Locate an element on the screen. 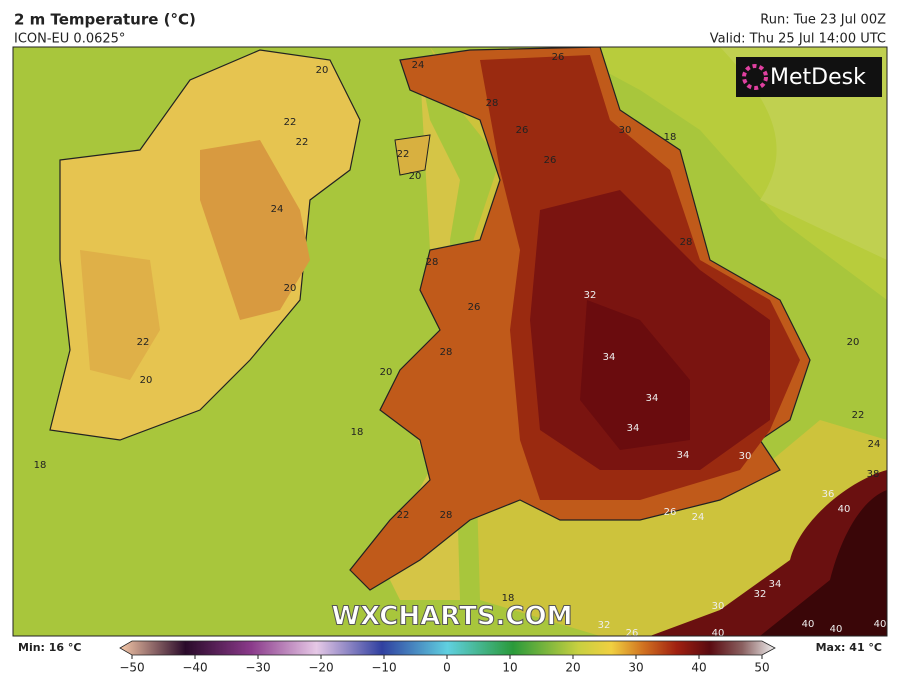 Image resolution: width=900 pixels, height=693 pixels. colorbar-tick-label: 10 is located at coordinates (509, 668).